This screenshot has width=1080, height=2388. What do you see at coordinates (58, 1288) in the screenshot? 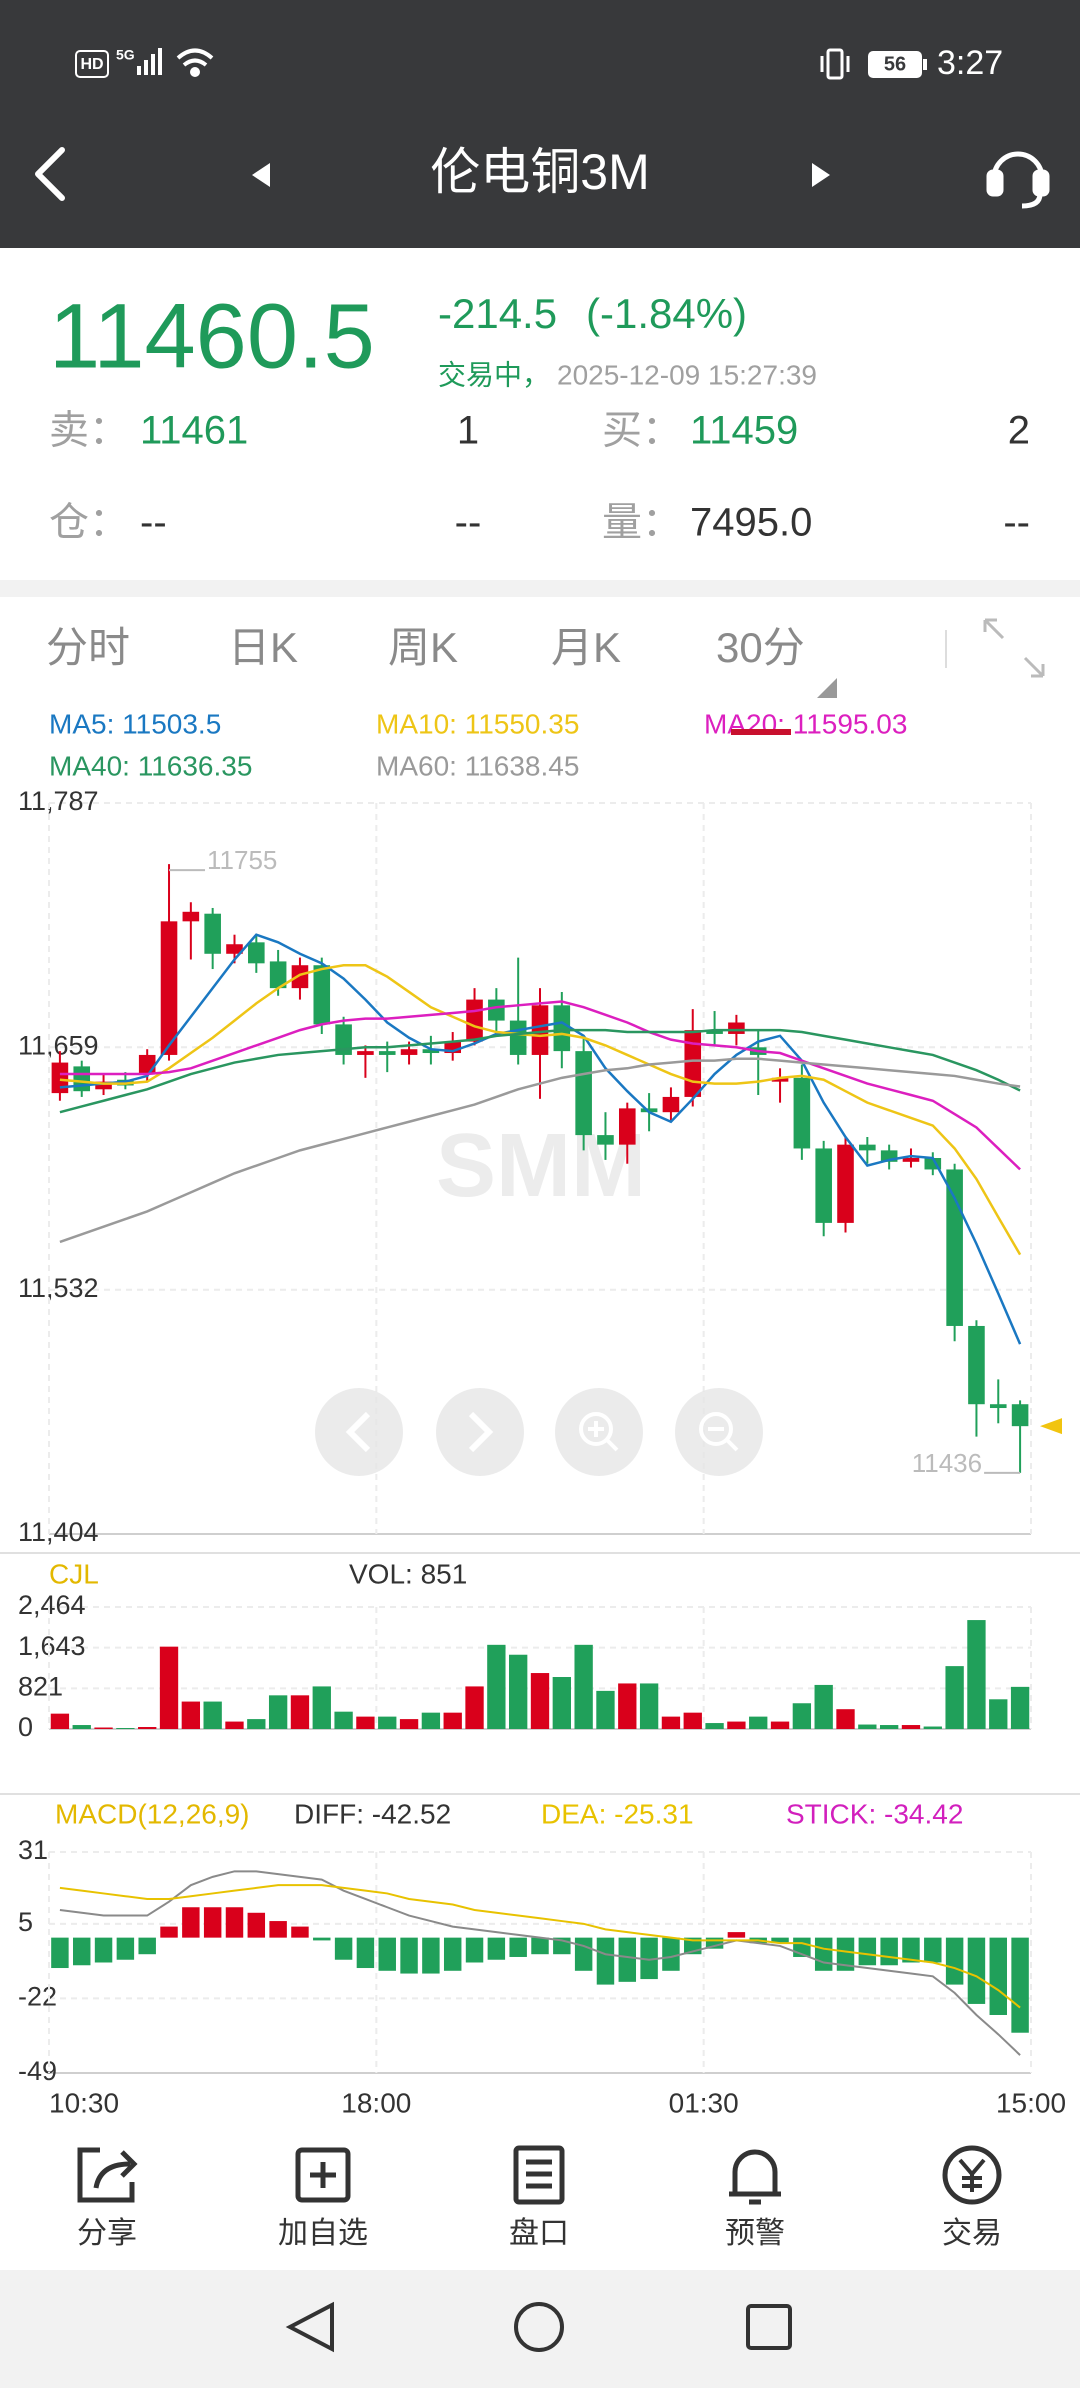
I see `y-tick-label: 11,532` at bounding box center [58, 1288].